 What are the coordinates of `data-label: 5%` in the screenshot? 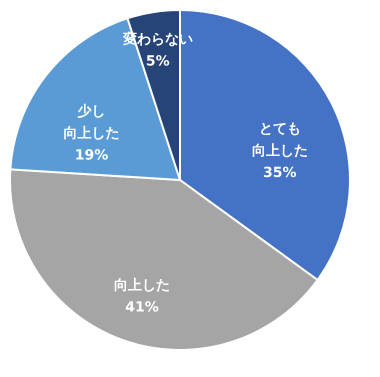 It's located at (158, 62).